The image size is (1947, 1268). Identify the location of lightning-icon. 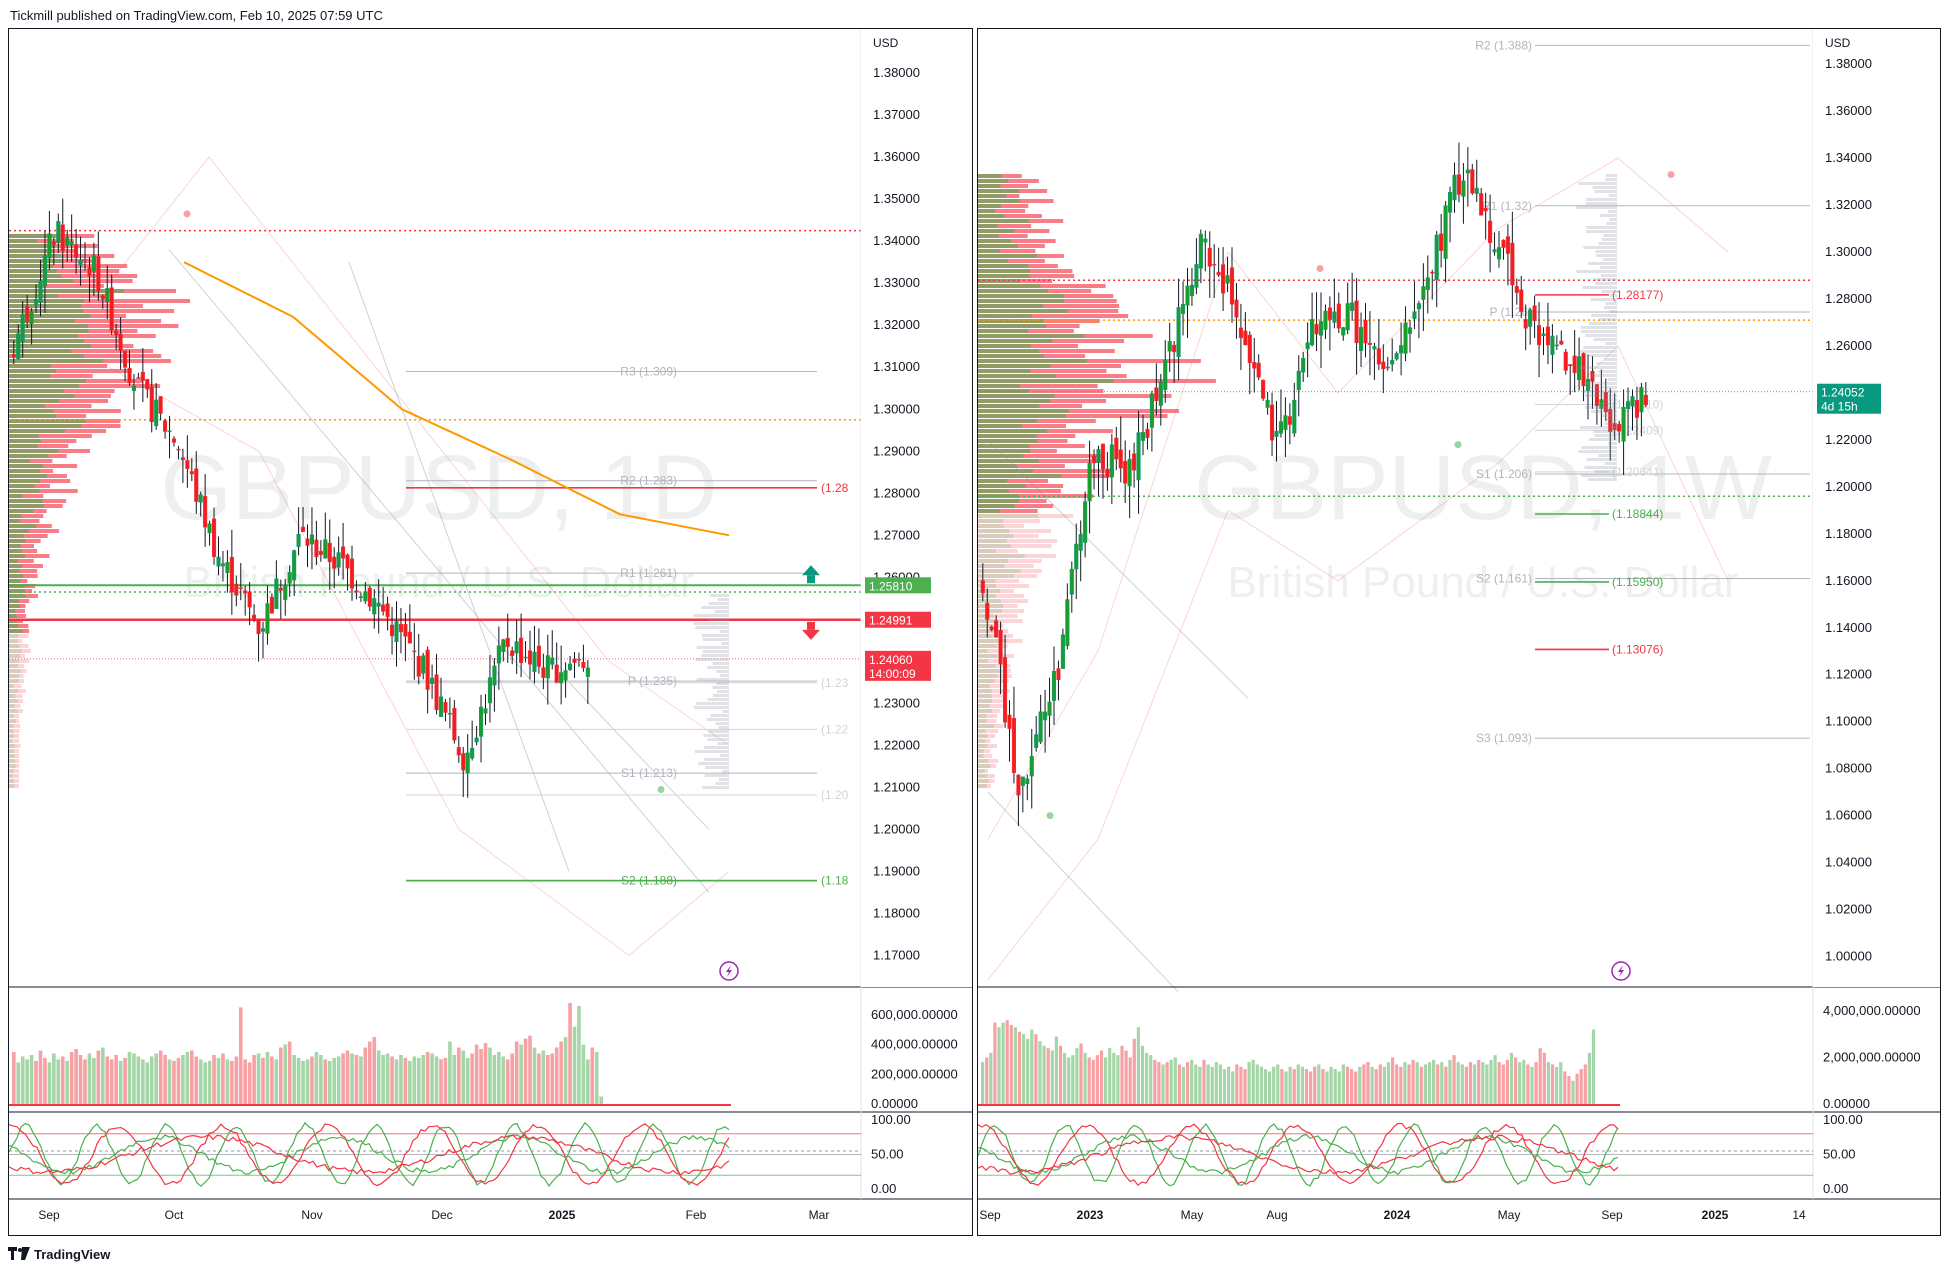
(729, 971).